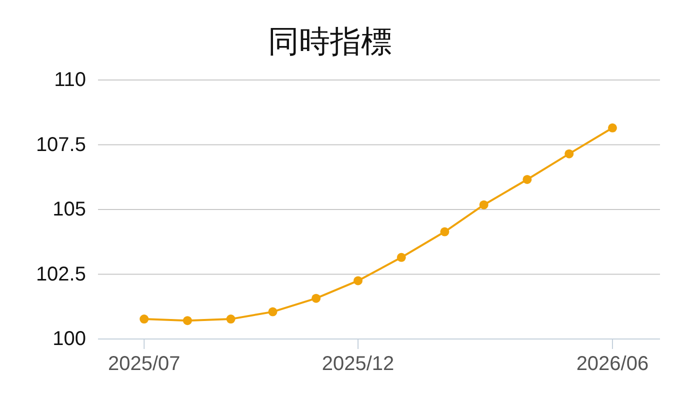 Image resolution: width=700 pixels, height=400 pixels. What do you see at coordinates (612, 364) in the screenshot?
I see `x-tick-label: 2026/06` at bounding box center [612, 364].